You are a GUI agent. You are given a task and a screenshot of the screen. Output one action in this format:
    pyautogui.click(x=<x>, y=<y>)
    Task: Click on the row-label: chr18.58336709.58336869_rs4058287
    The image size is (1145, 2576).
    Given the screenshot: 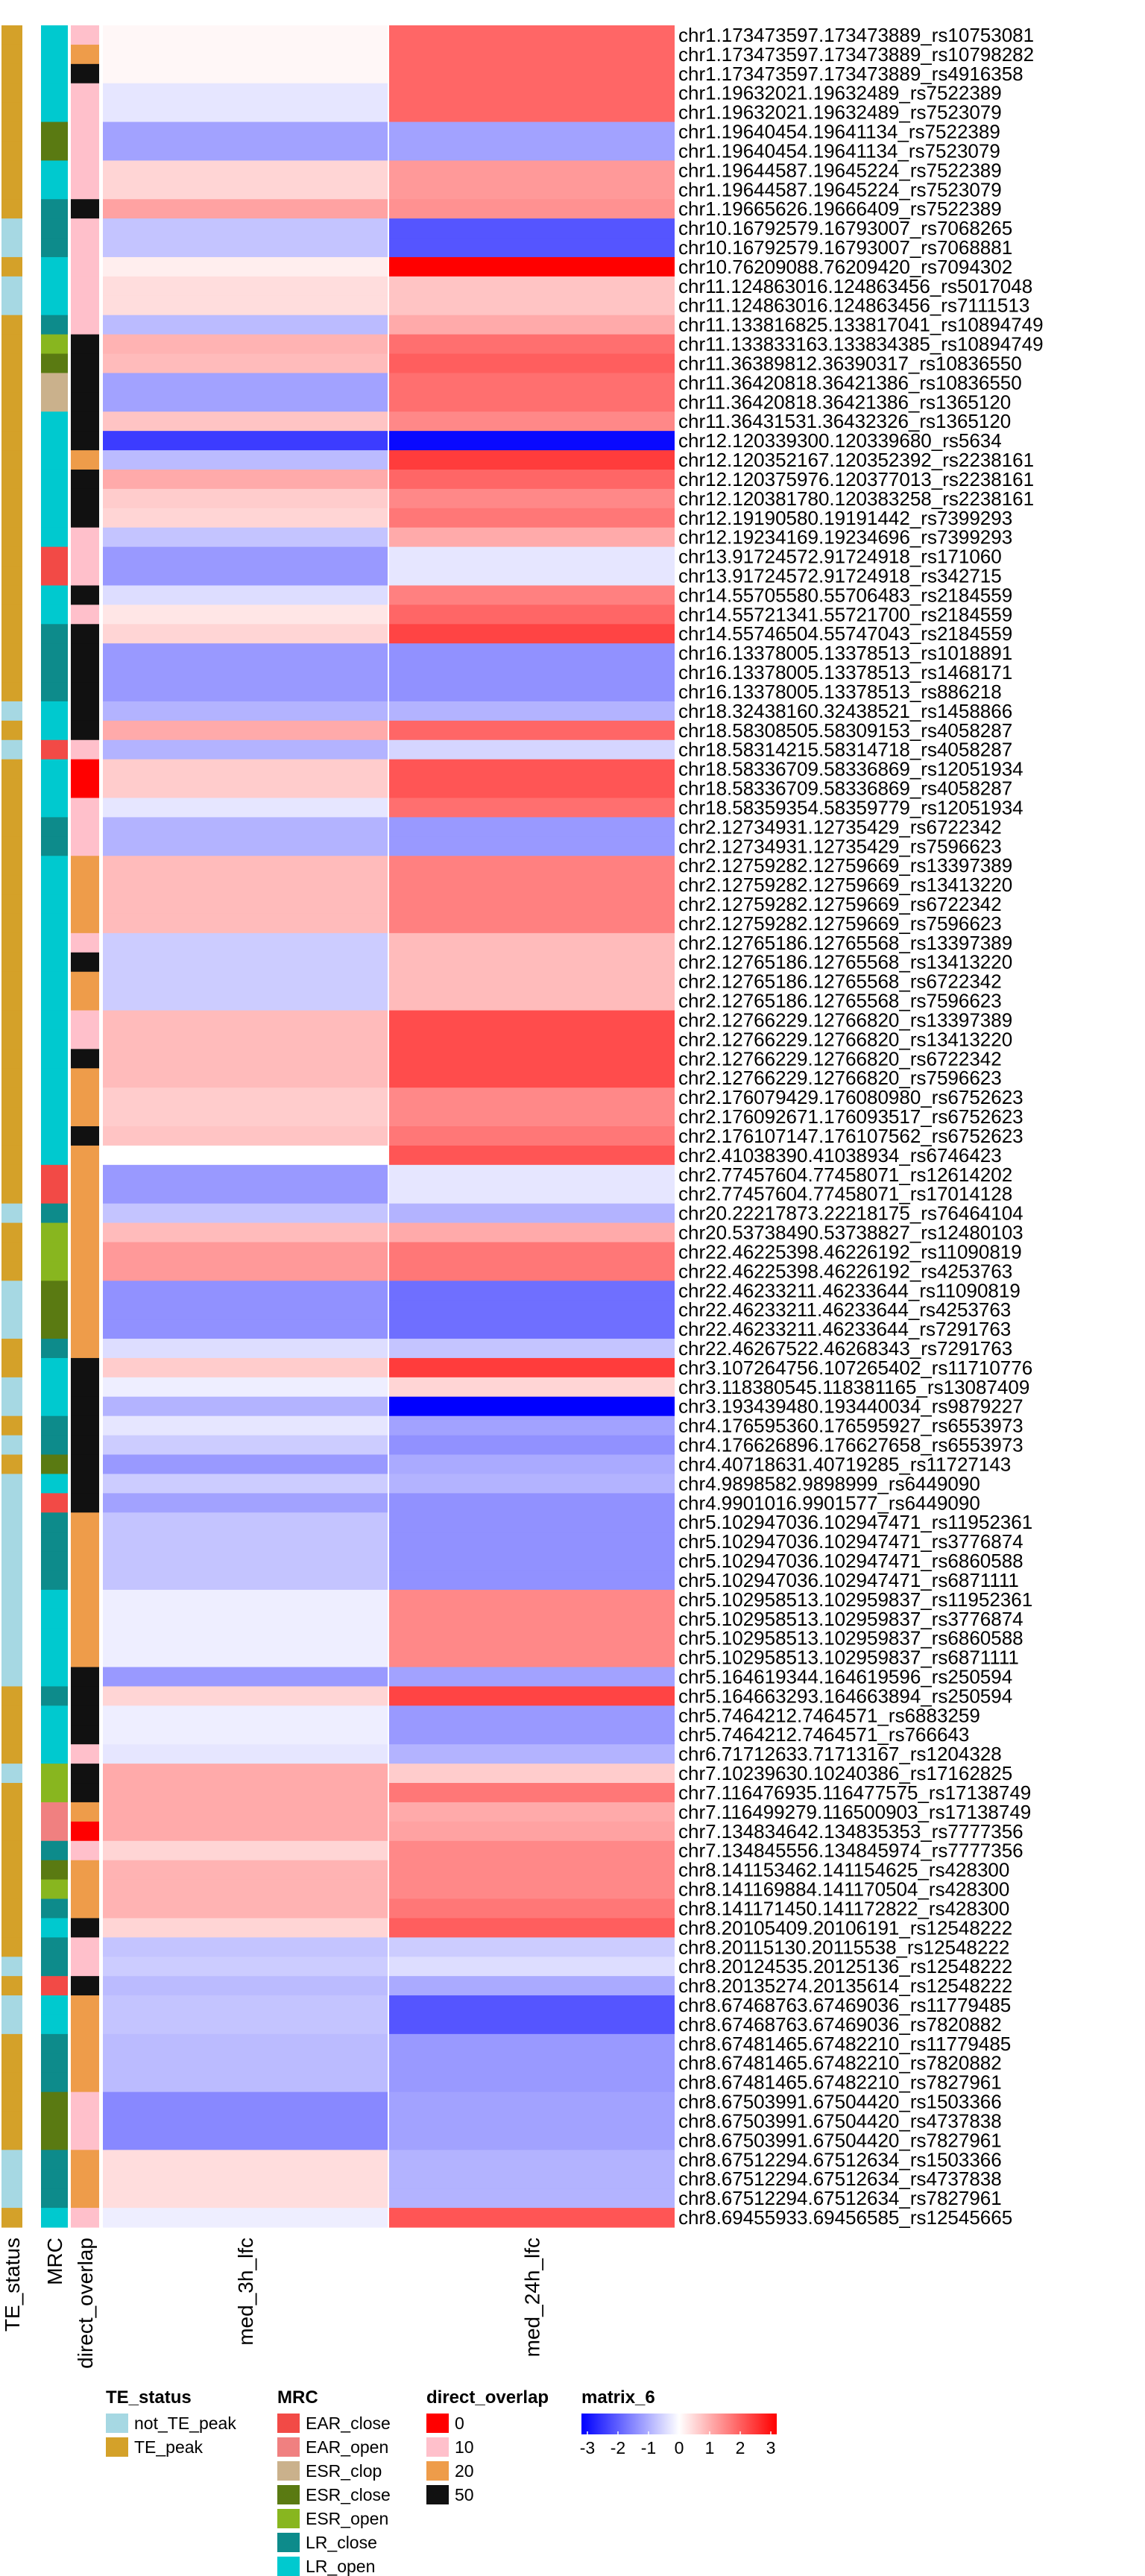 What is the action you would take?
    pyautogui.click(x=845, y=788)
    